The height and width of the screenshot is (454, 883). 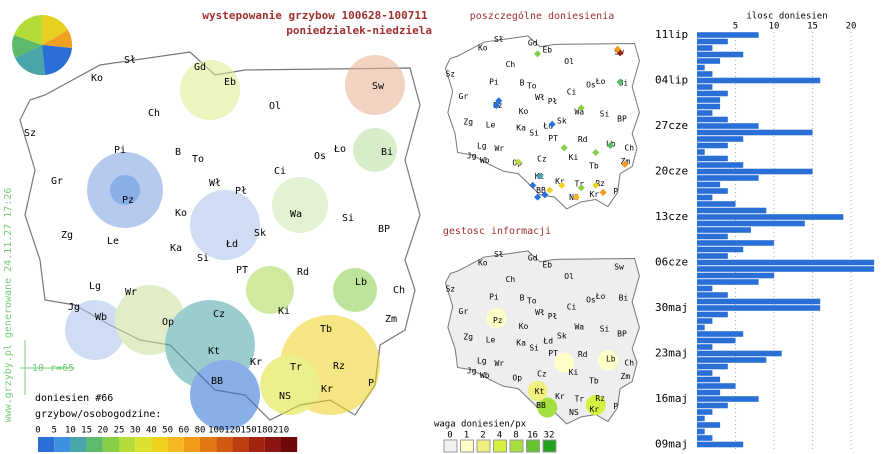 I want to click on region-label: Wr, so click(x=499, y=148).